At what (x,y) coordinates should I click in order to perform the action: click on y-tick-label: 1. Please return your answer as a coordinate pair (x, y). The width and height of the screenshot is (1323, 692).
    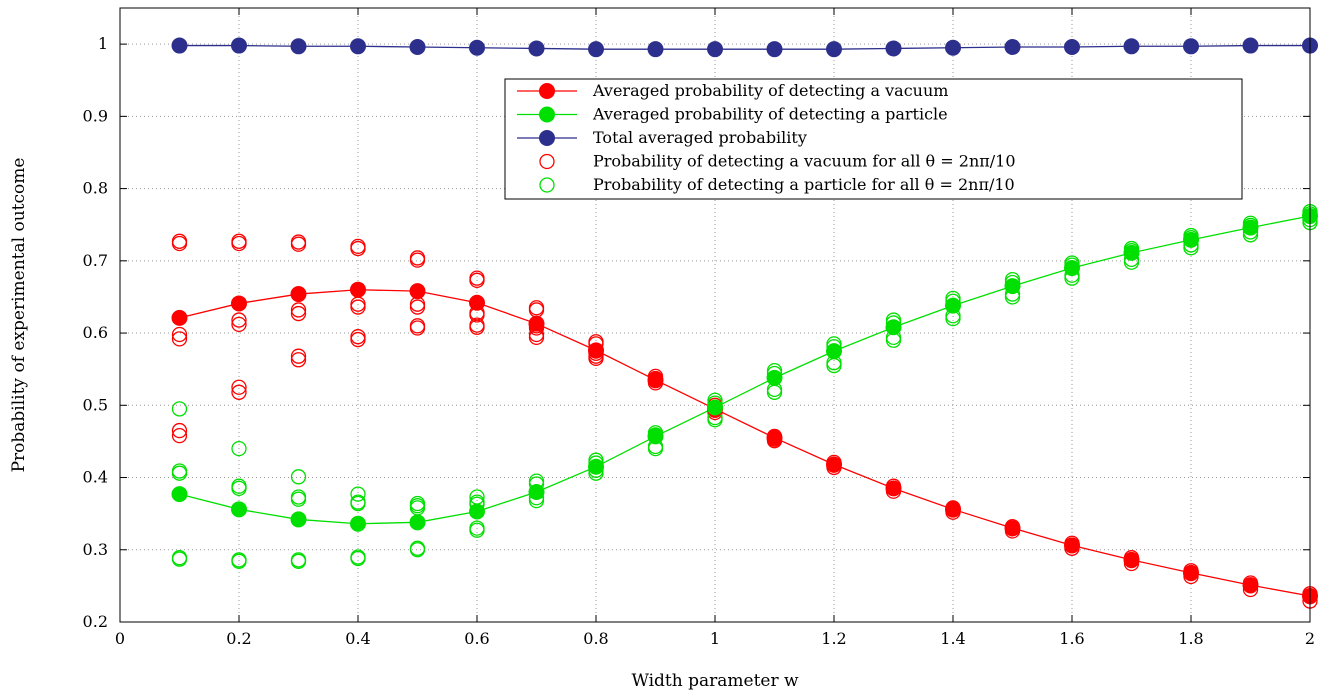
    Looking at the image, I should click on (103, 43).